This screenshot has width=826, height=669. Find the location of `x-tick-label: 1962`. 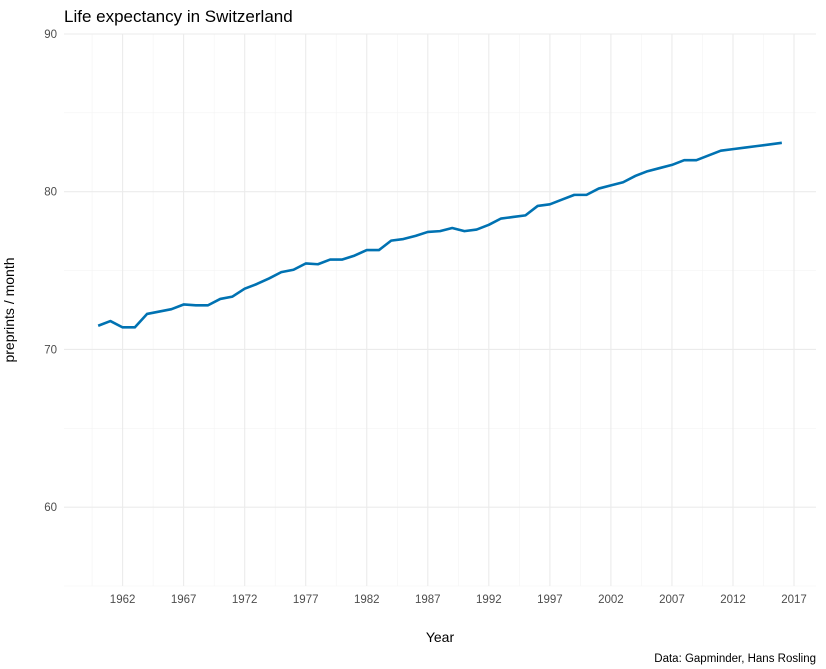

x-tick-label: 1962 is located at coordinates (123, 600).